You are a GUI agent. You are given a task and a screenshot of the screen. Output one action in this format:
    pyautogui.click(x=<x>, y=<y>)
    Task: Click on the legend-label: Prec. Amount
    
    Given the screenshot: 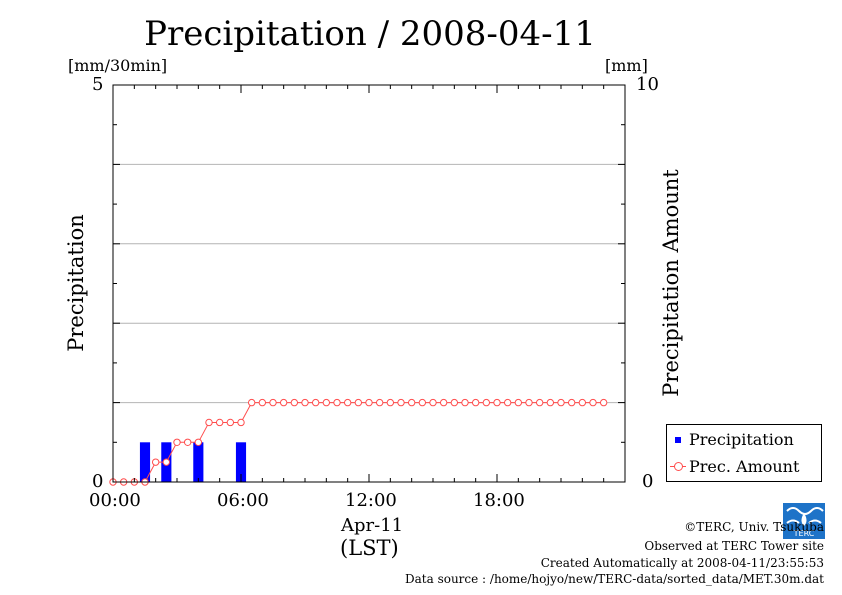 What is the action you would take?
    pyautogui.click(x=744, y=466)
    